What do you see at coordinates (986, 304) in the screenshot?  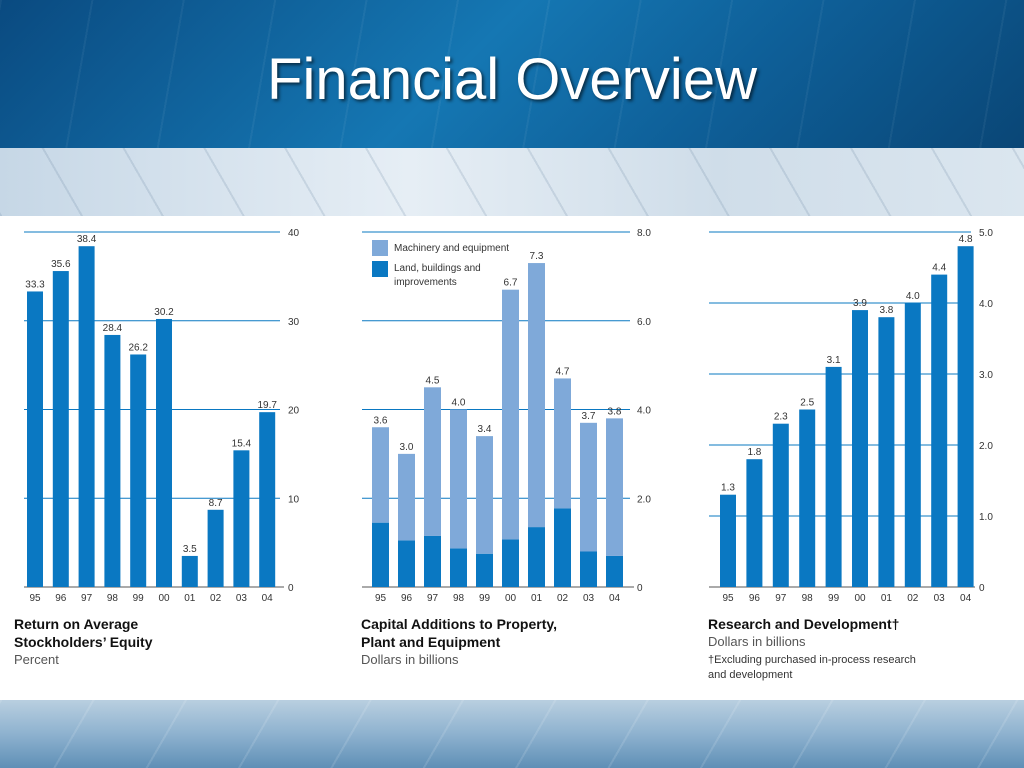 I see `rd-ytick-label: 4.0` at bounding box center [986, 304].